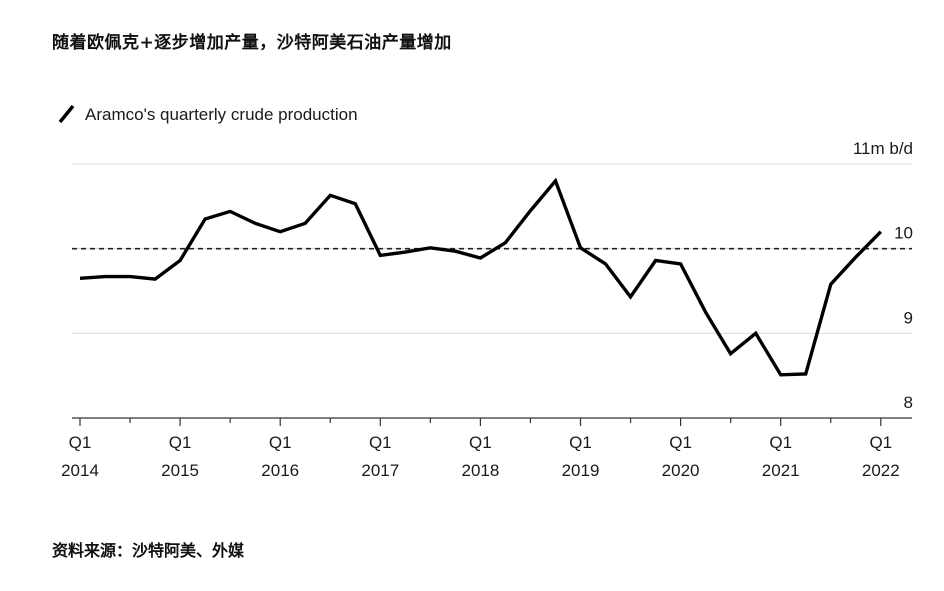 This screenshot has height=591, width=944. What do you see at coordinates (80, 442) in the screenshot?
I see `x-tick-quarter-2014: Q1` at bounding box center [80, 442].